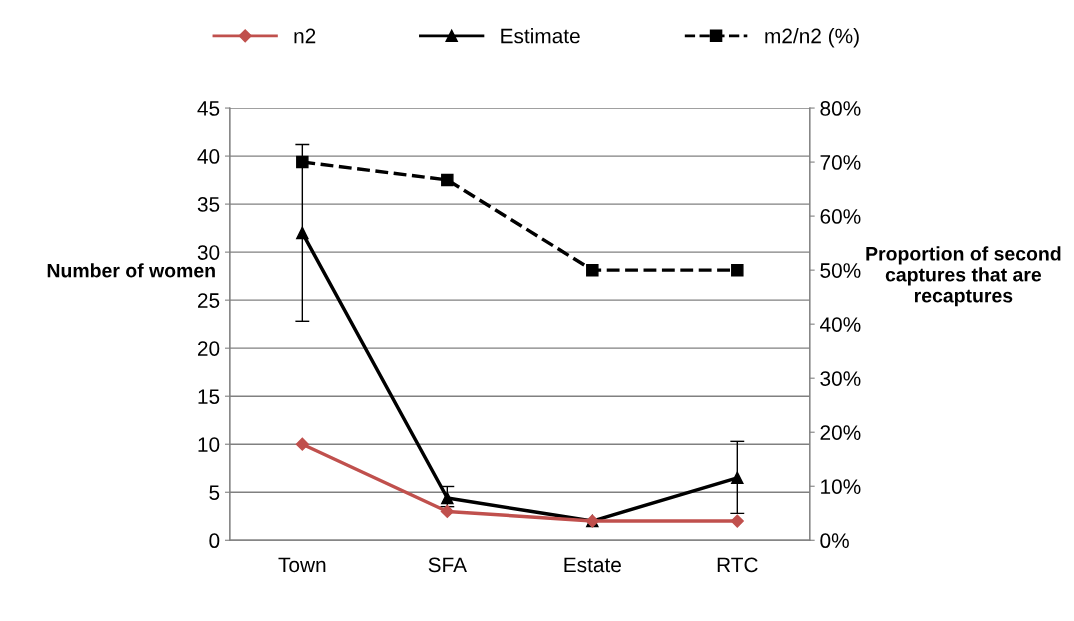  What do you see at coordinates (209, 444) in the screenshot?
I see `y-tick-label: 10` at bounding box center [209, 444].